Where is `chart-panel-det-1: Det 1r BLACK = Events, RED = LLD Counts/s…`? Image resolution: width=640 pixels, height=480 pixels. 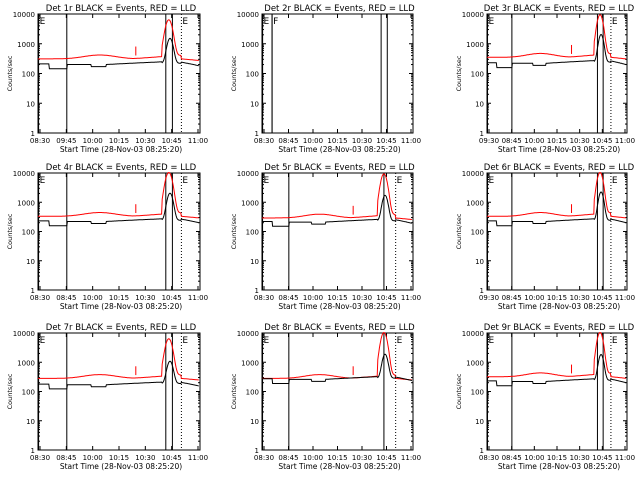 chart-panel-det-1: Det 1r BLACK = Events, RED = LLD Counts/s… is located at coordinates (107, 79).